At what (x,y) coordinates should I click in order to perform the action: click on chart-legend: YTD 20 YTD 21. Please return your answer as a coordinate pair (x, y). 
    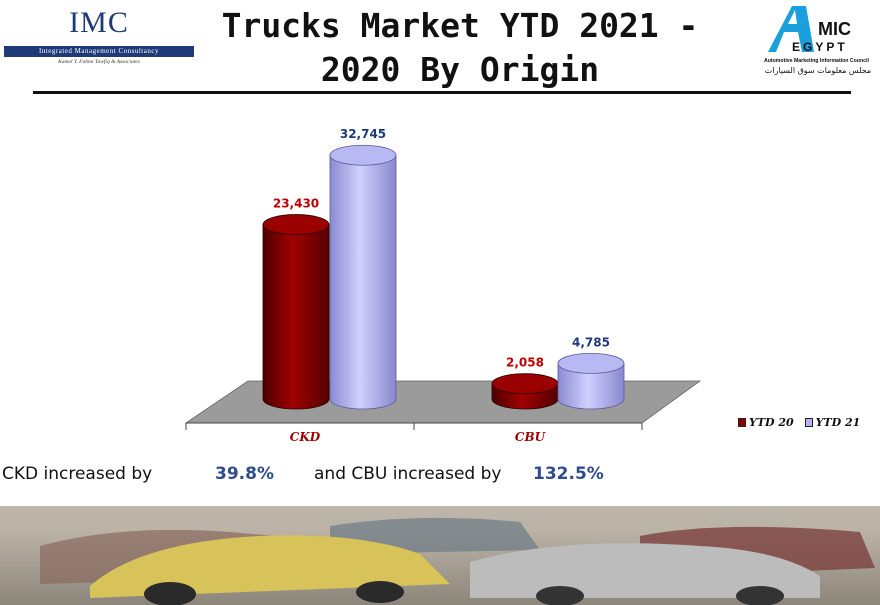
    Looking at the image, I should click on (802, 423).